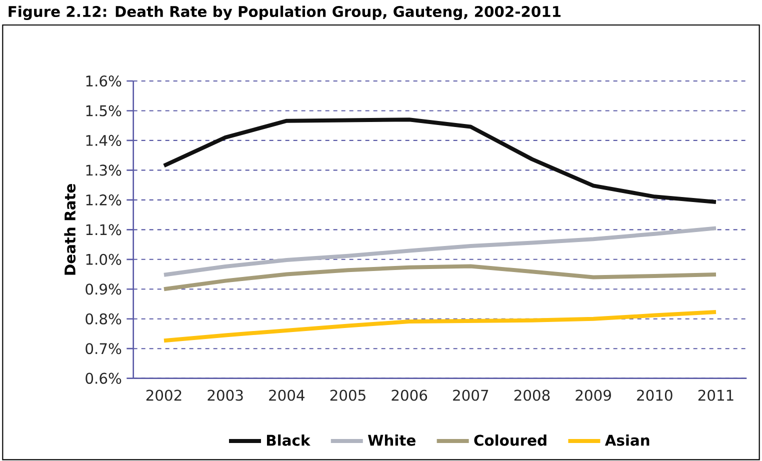 Image resolution: width=762 pixels, height=461 pixels. I want to click on chart-title: Figure 2.12: Death Rate by Population Group, Gauteng, 2002-2011, so click(284, 13).